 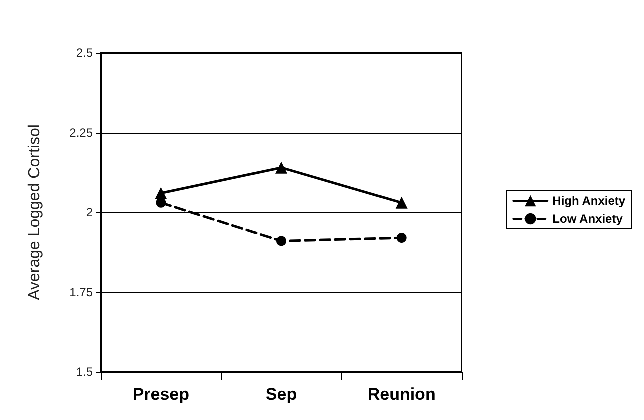 I want to click on y-tick-label: 2.25, so click(x=82, y=133).